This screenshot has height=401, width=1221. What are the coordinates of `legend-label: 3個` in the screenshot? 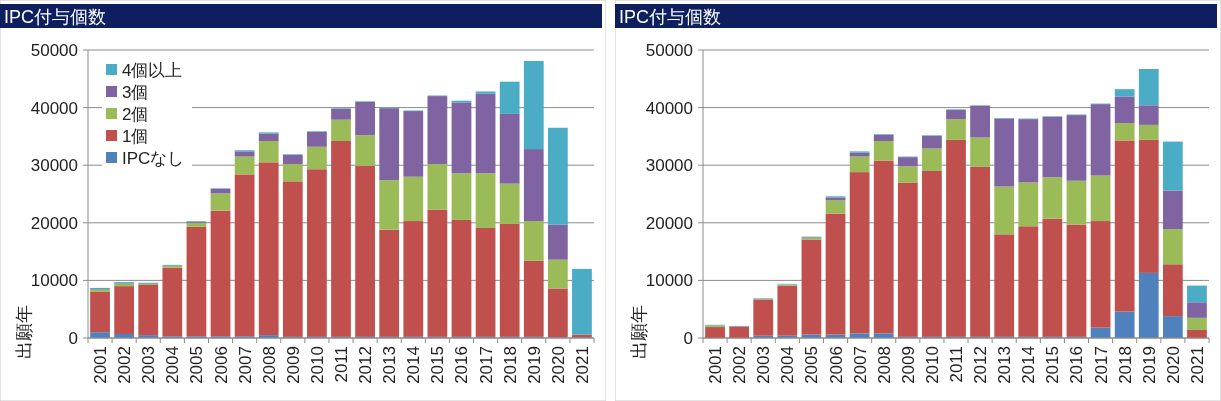 It's located at (135, 92).